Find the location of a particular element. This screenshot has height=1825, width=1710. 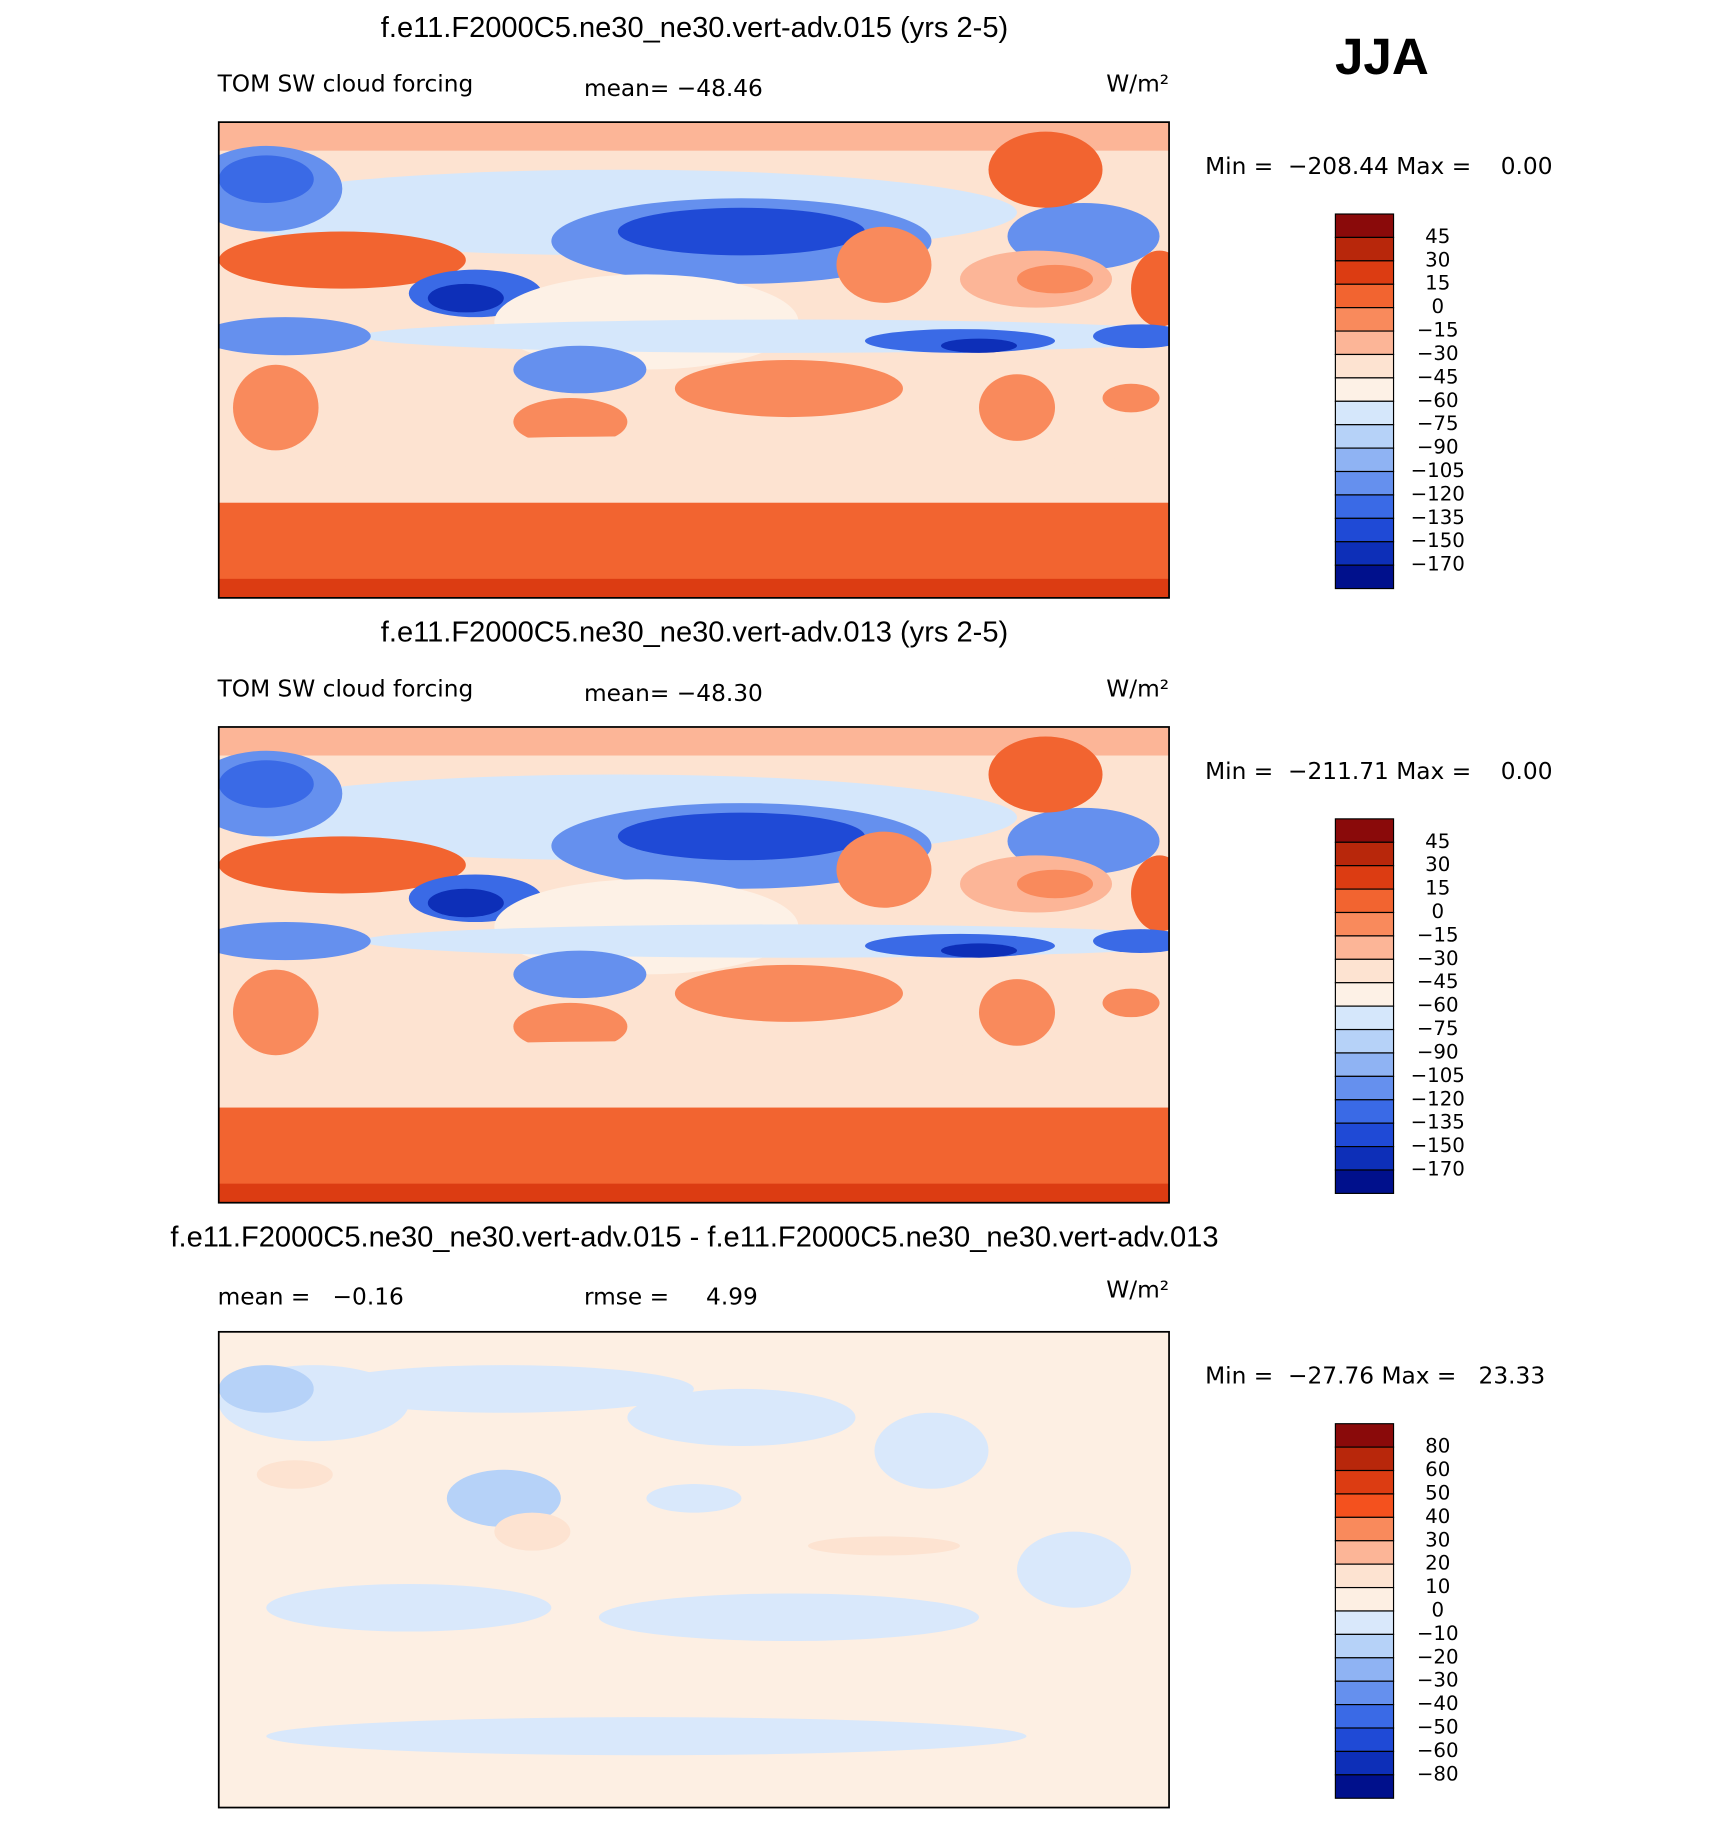

colorbar-label: −50 is located at coordinates (1438, 1727).